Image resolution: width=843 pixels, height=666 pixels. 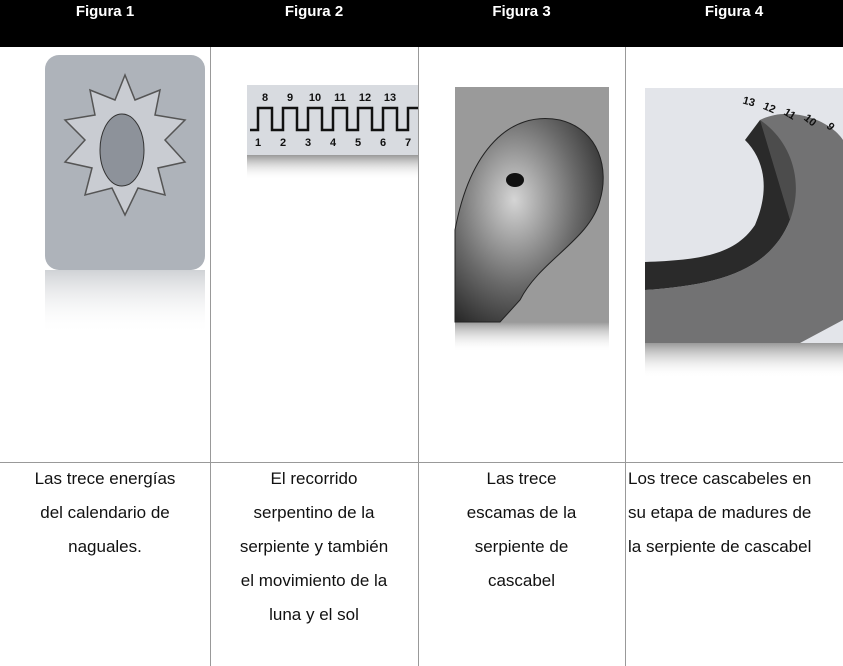 What do you see at coordinates (283, 143) in the screenshot?
I see `figure-number: 2` at bounding box center [283, 143].